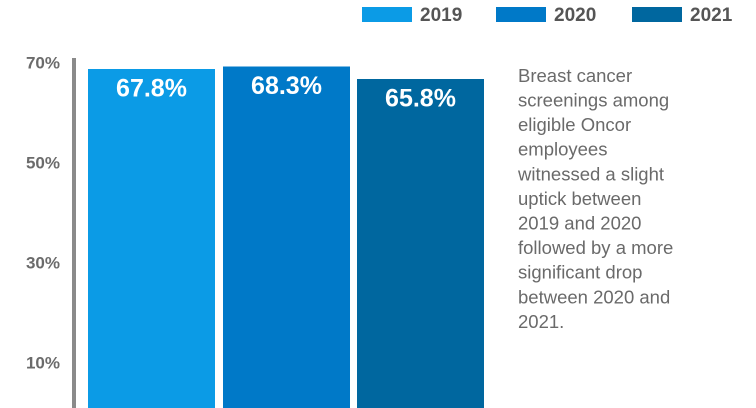 This screenshot has width=756, height=408. What do you see at coordinates (574, 124) in the screenshot?
I see `annotation-line: eligible Oncor` at bounding box center [574, 124].